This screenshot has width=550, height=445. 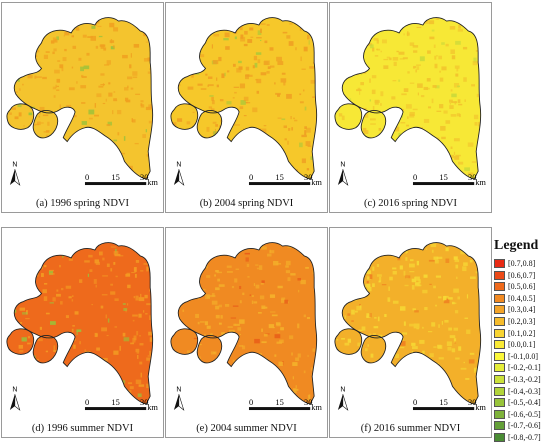 I want to click on panel-caption: (d) 1996 summer NDVI, so click(x=82, y=428).